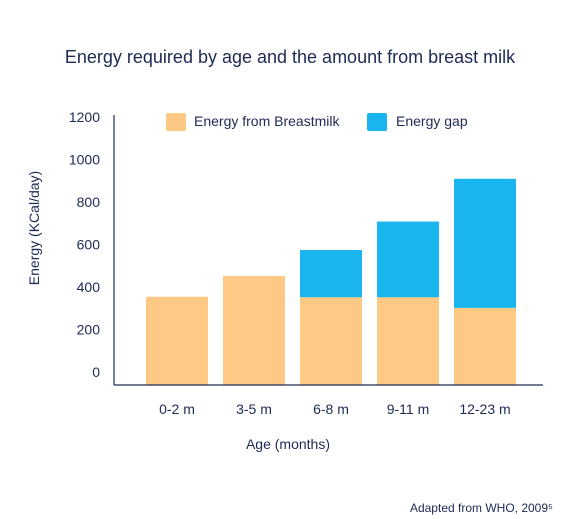 The image size is (574, 519). What do you see at coordinates (481, 508) in the screenshot?
I see `source-note: Adapted from WHO, 2009⁵` at bounding box center [481, 508].